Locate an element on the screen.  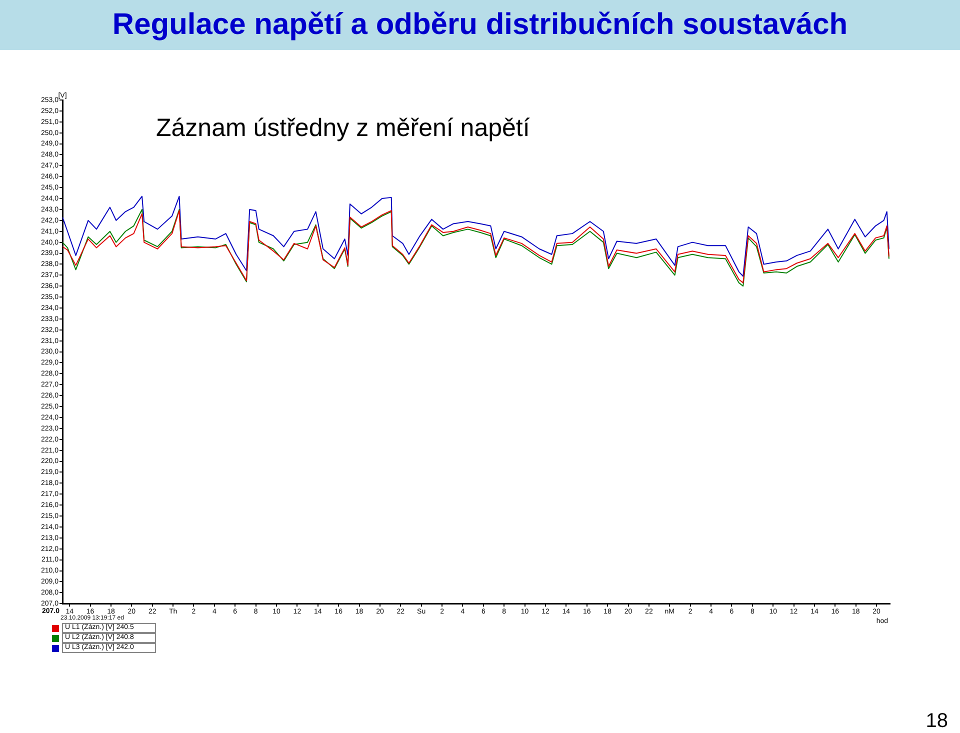
text: Záznam ústředny z měření napětí is located at coordinates (343, 128).